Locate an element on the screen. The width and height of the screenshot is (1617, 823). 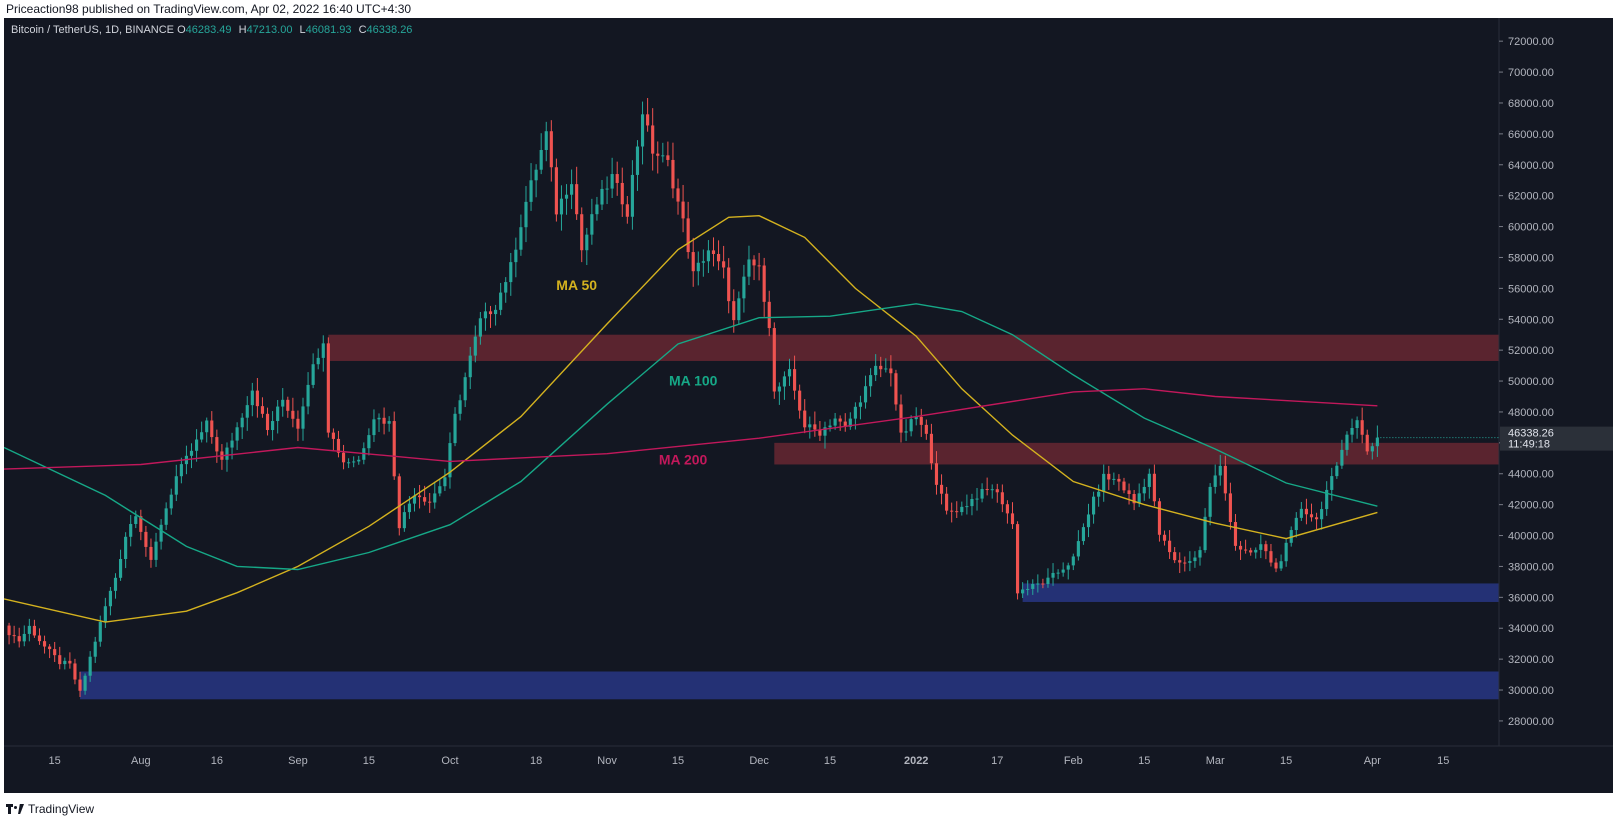
high-value: 47213.00 is located at coordinates (269, 30).